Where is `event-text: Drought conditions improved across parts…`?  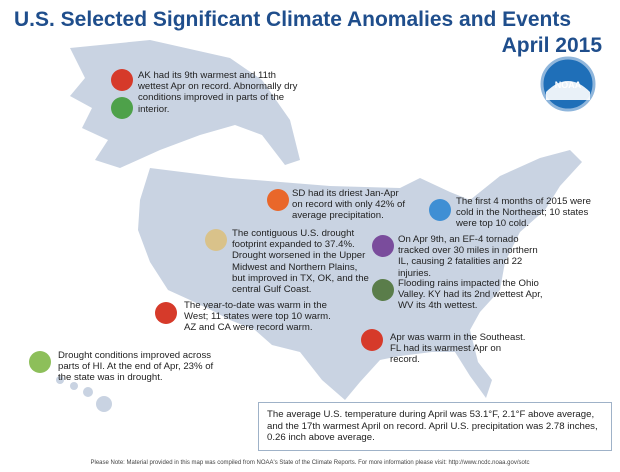
event-text: Drought conditions improved across parts… is located at coordinates (136, 367).